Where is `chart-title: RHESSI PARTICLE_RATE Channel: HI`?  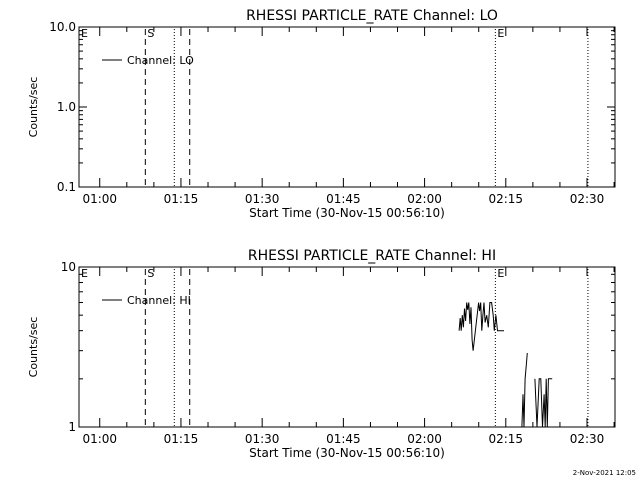 chart-title: RHESSI PARTICLE_RATE Channel: HI is located at coordinates (372, 256).